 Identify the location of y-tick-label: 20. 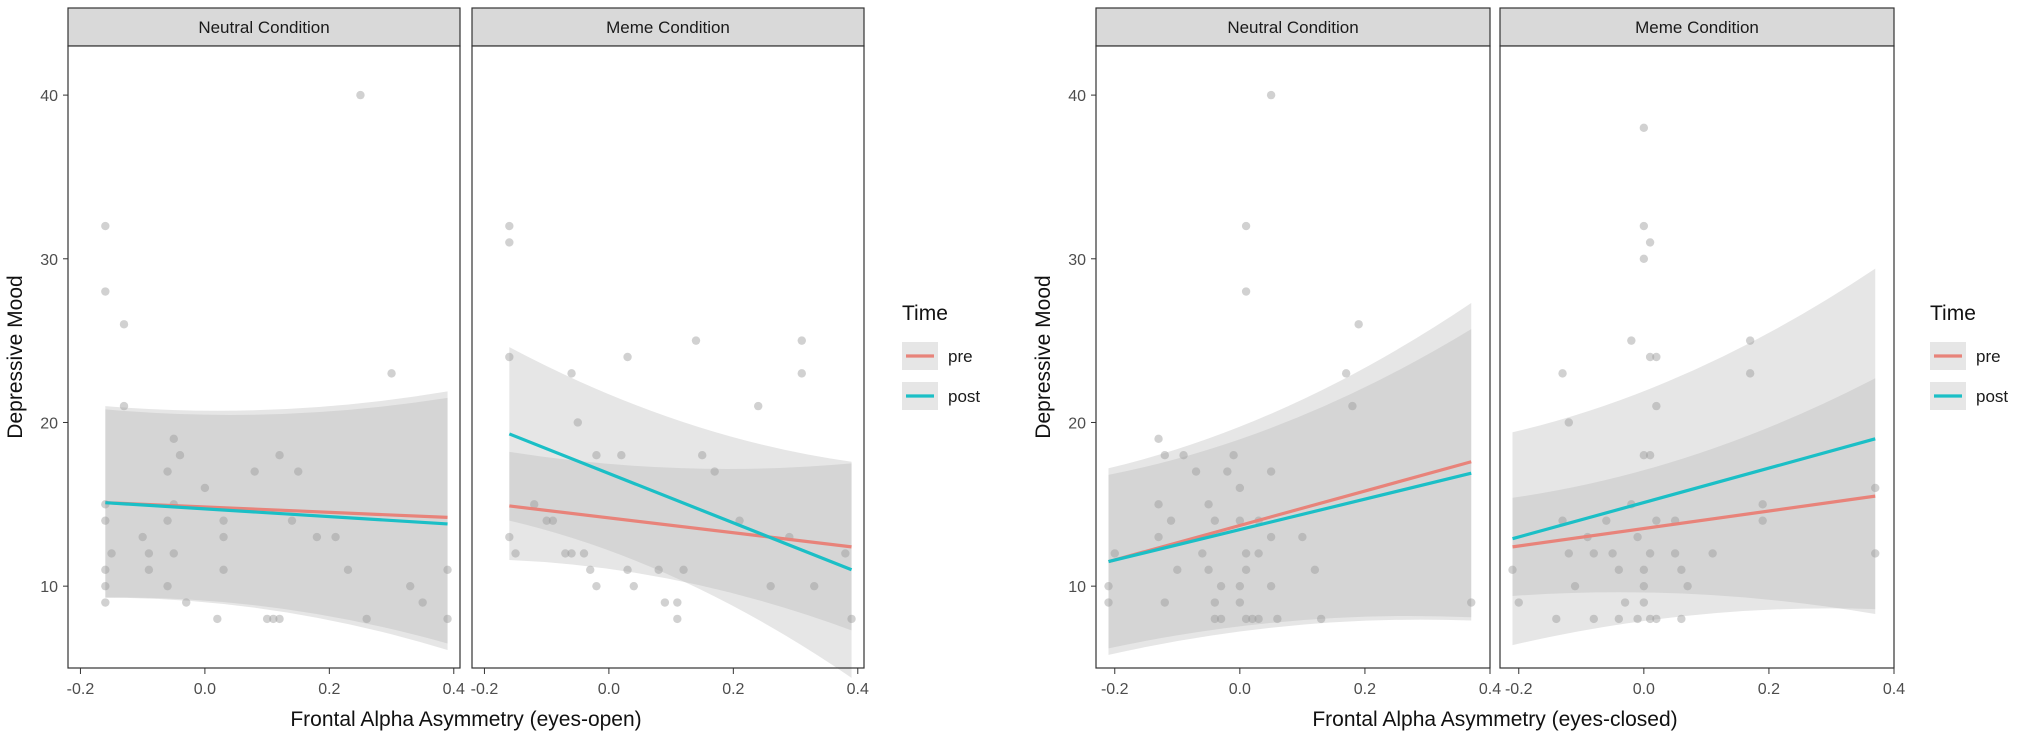
(49, 423).